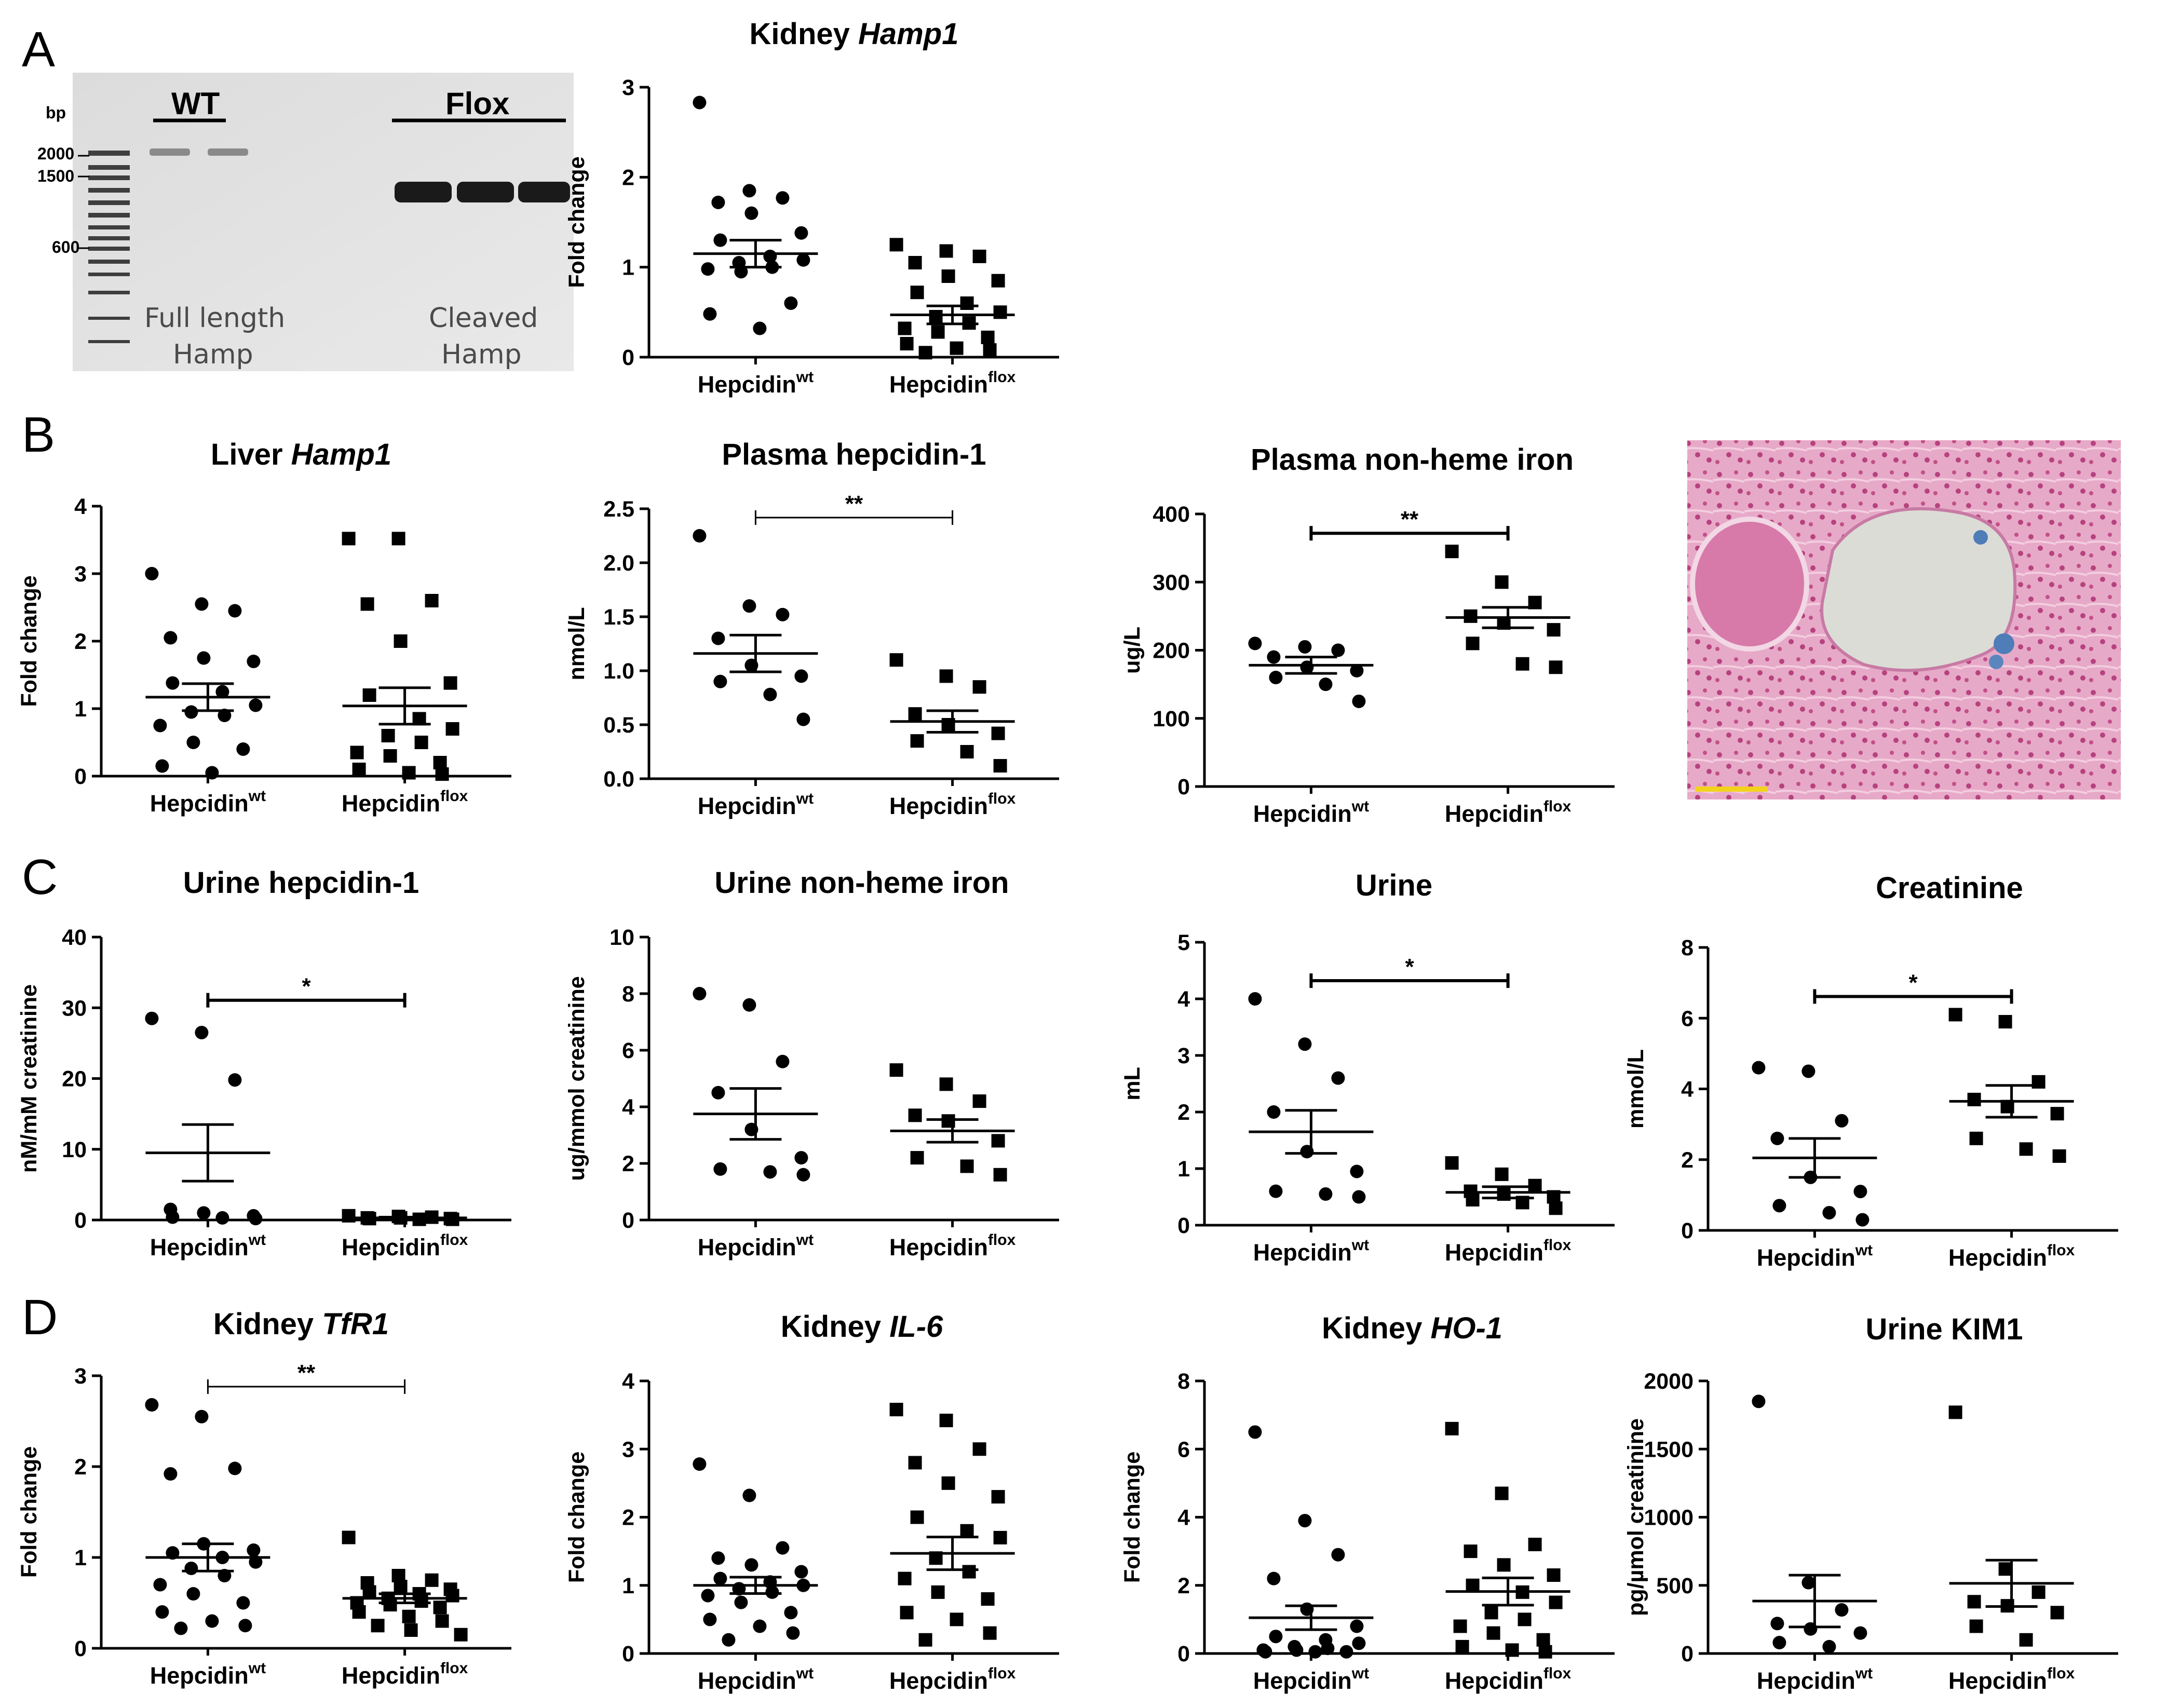 This screenshot has width=2181, height=1708. I want to click on panel-letter-b: B, so click(38, 435).